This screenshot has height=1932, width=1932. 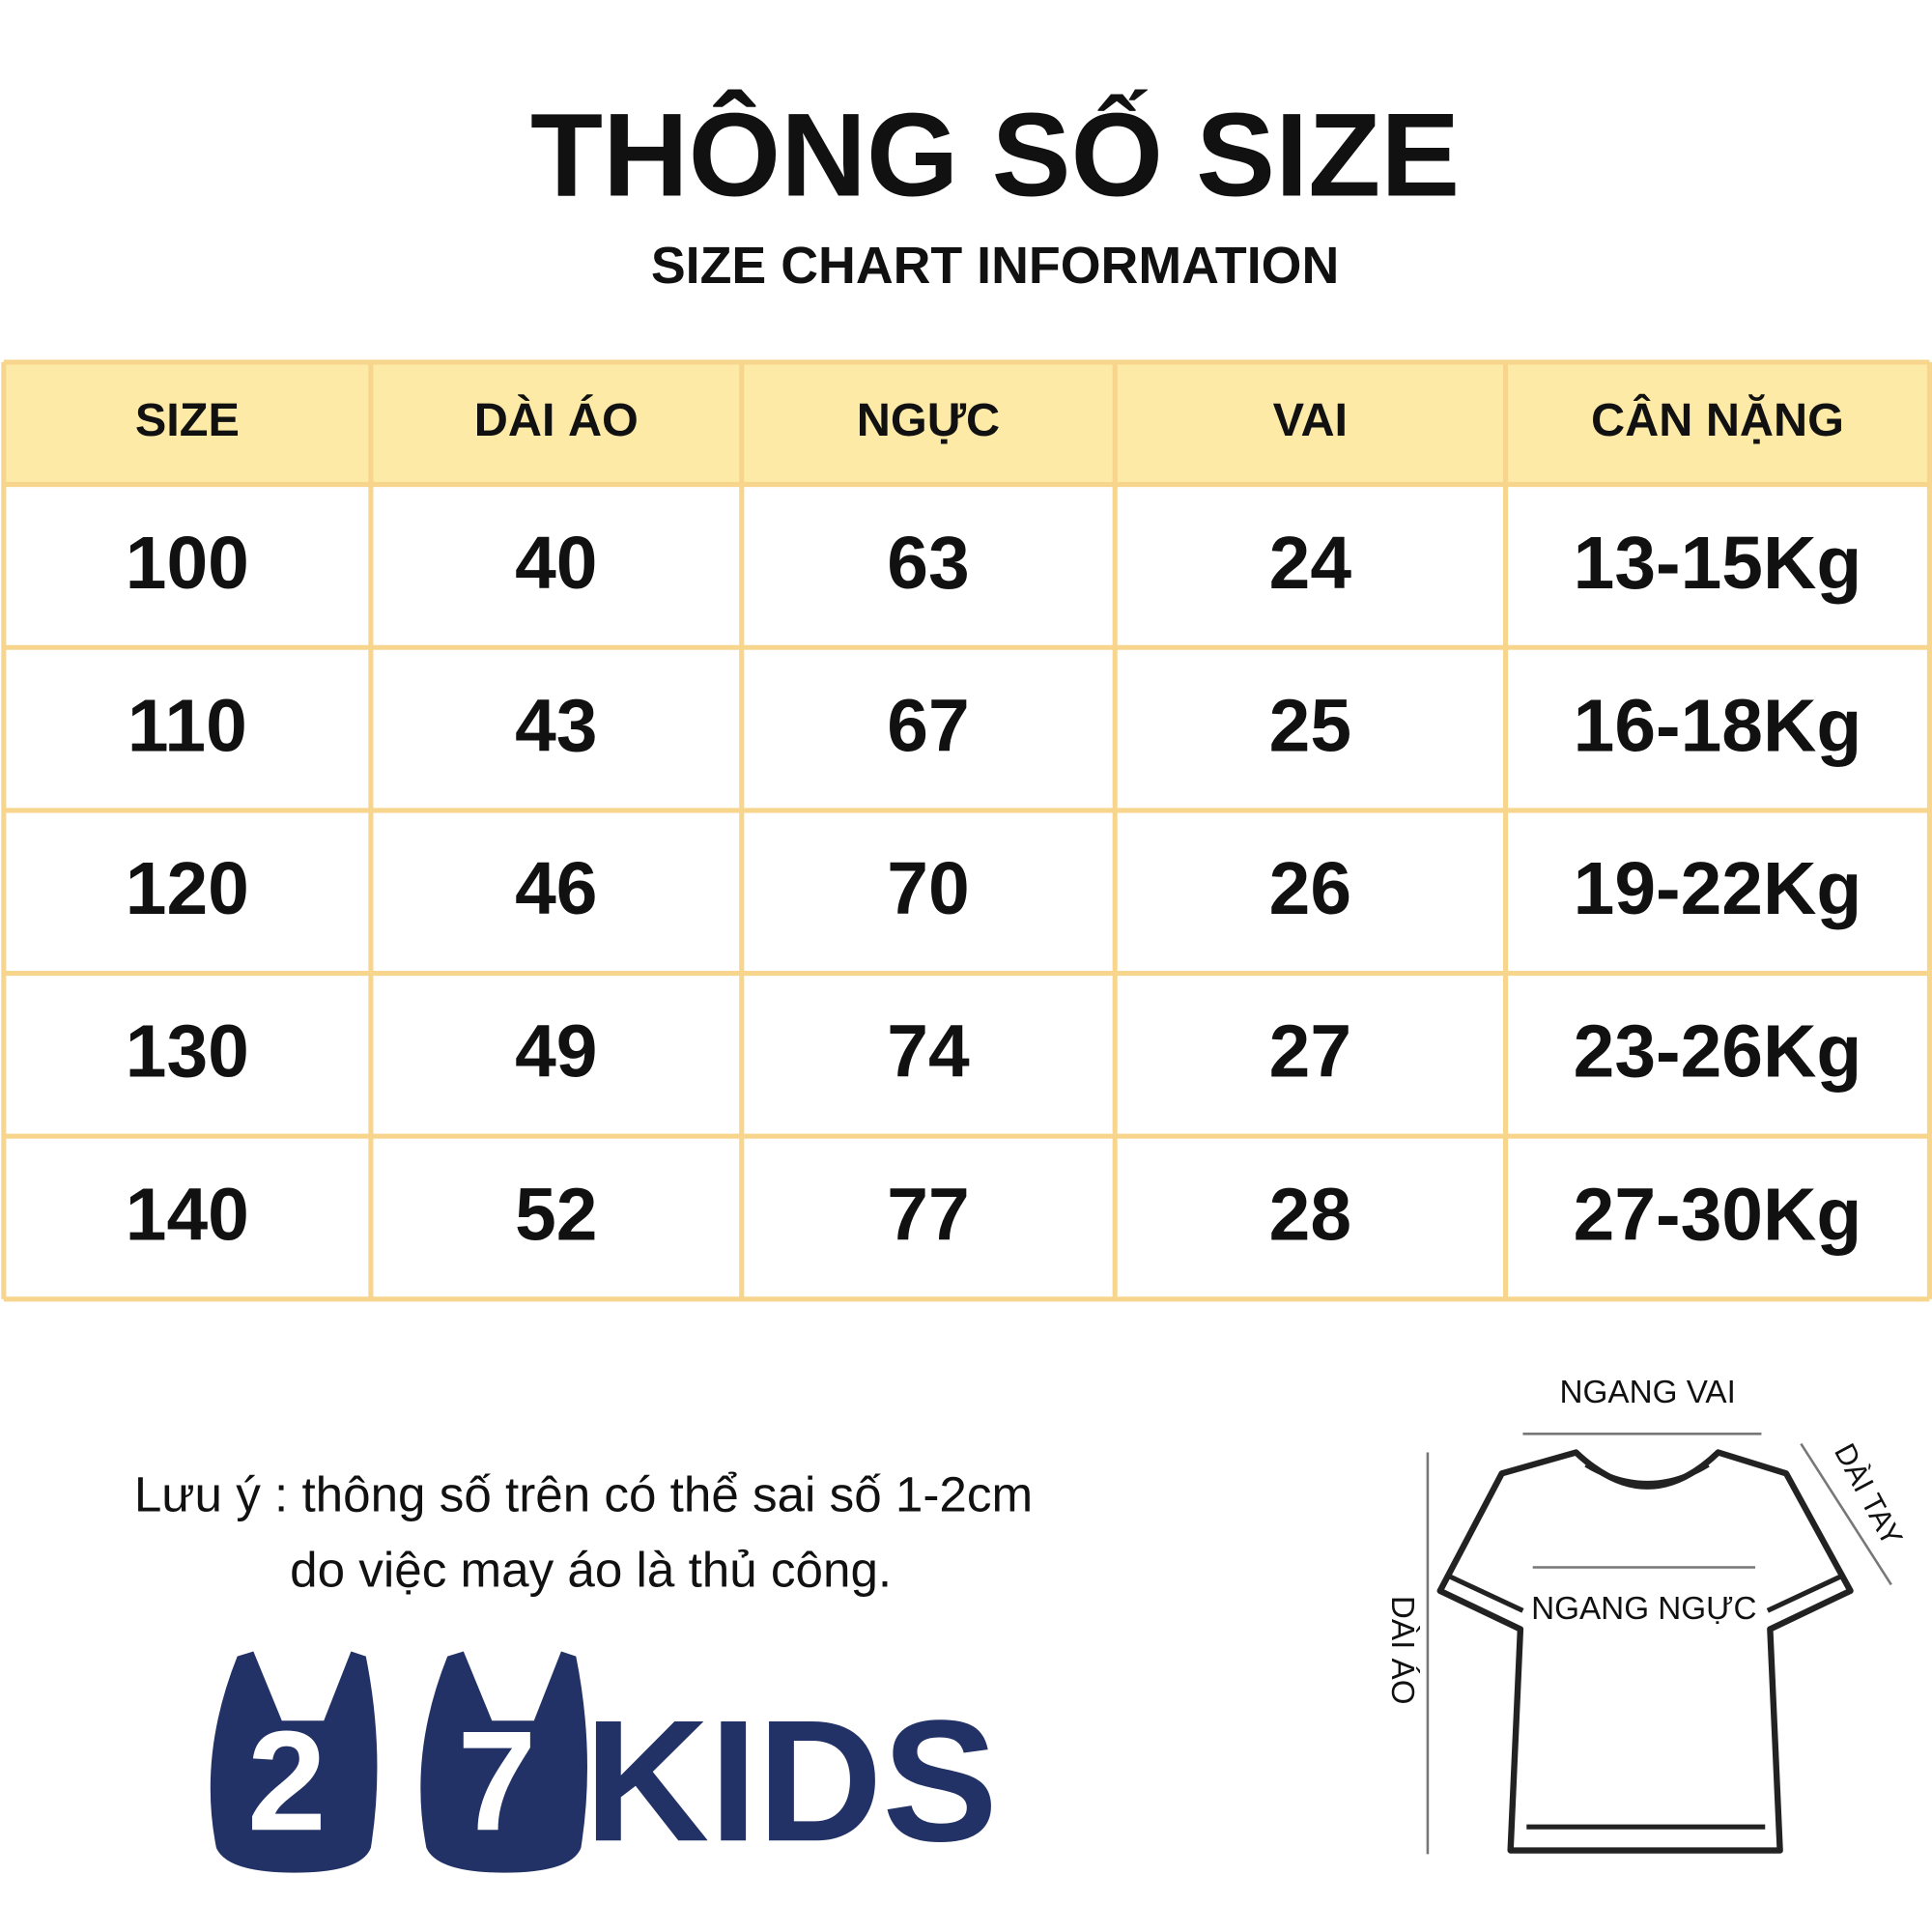 I want to click on subtitle: SIZE CHART INFORMATION, so click(x=995, y=266).